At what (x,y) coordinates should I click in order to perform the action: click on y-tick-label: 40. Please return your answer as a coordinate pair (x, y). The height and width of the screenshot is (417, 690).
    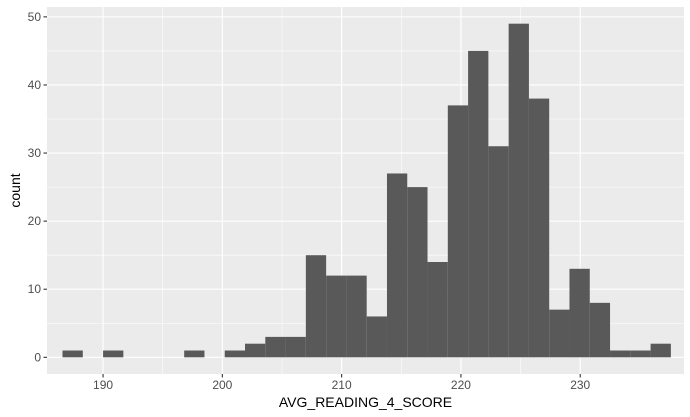
    Looking at the image, I should click on (35, 85).